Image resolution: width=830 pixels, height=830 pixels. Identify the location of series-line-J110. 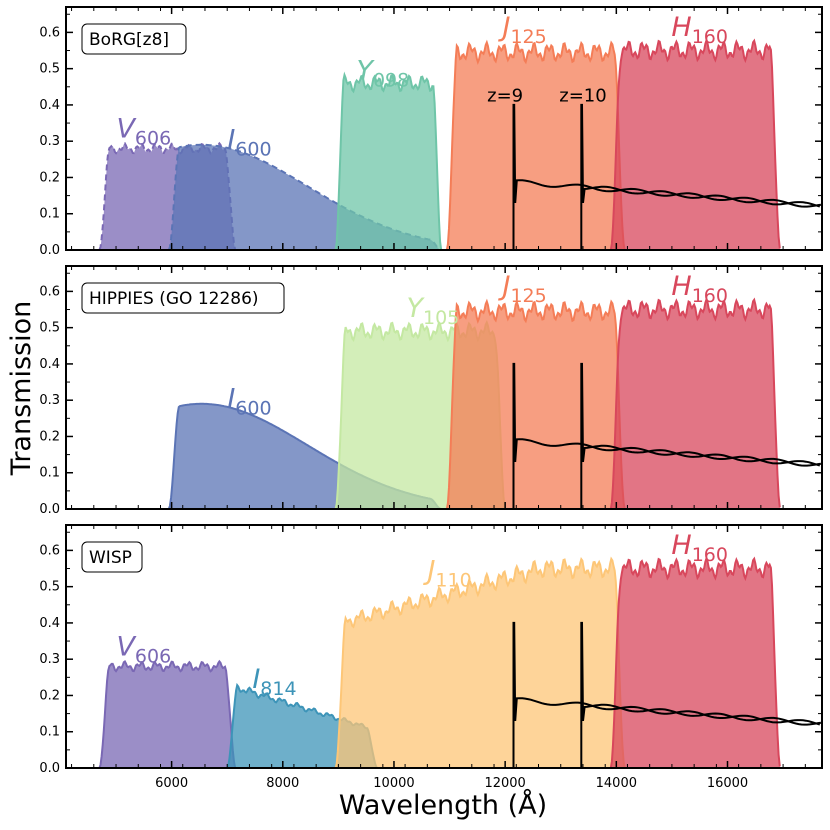
(480, 662).